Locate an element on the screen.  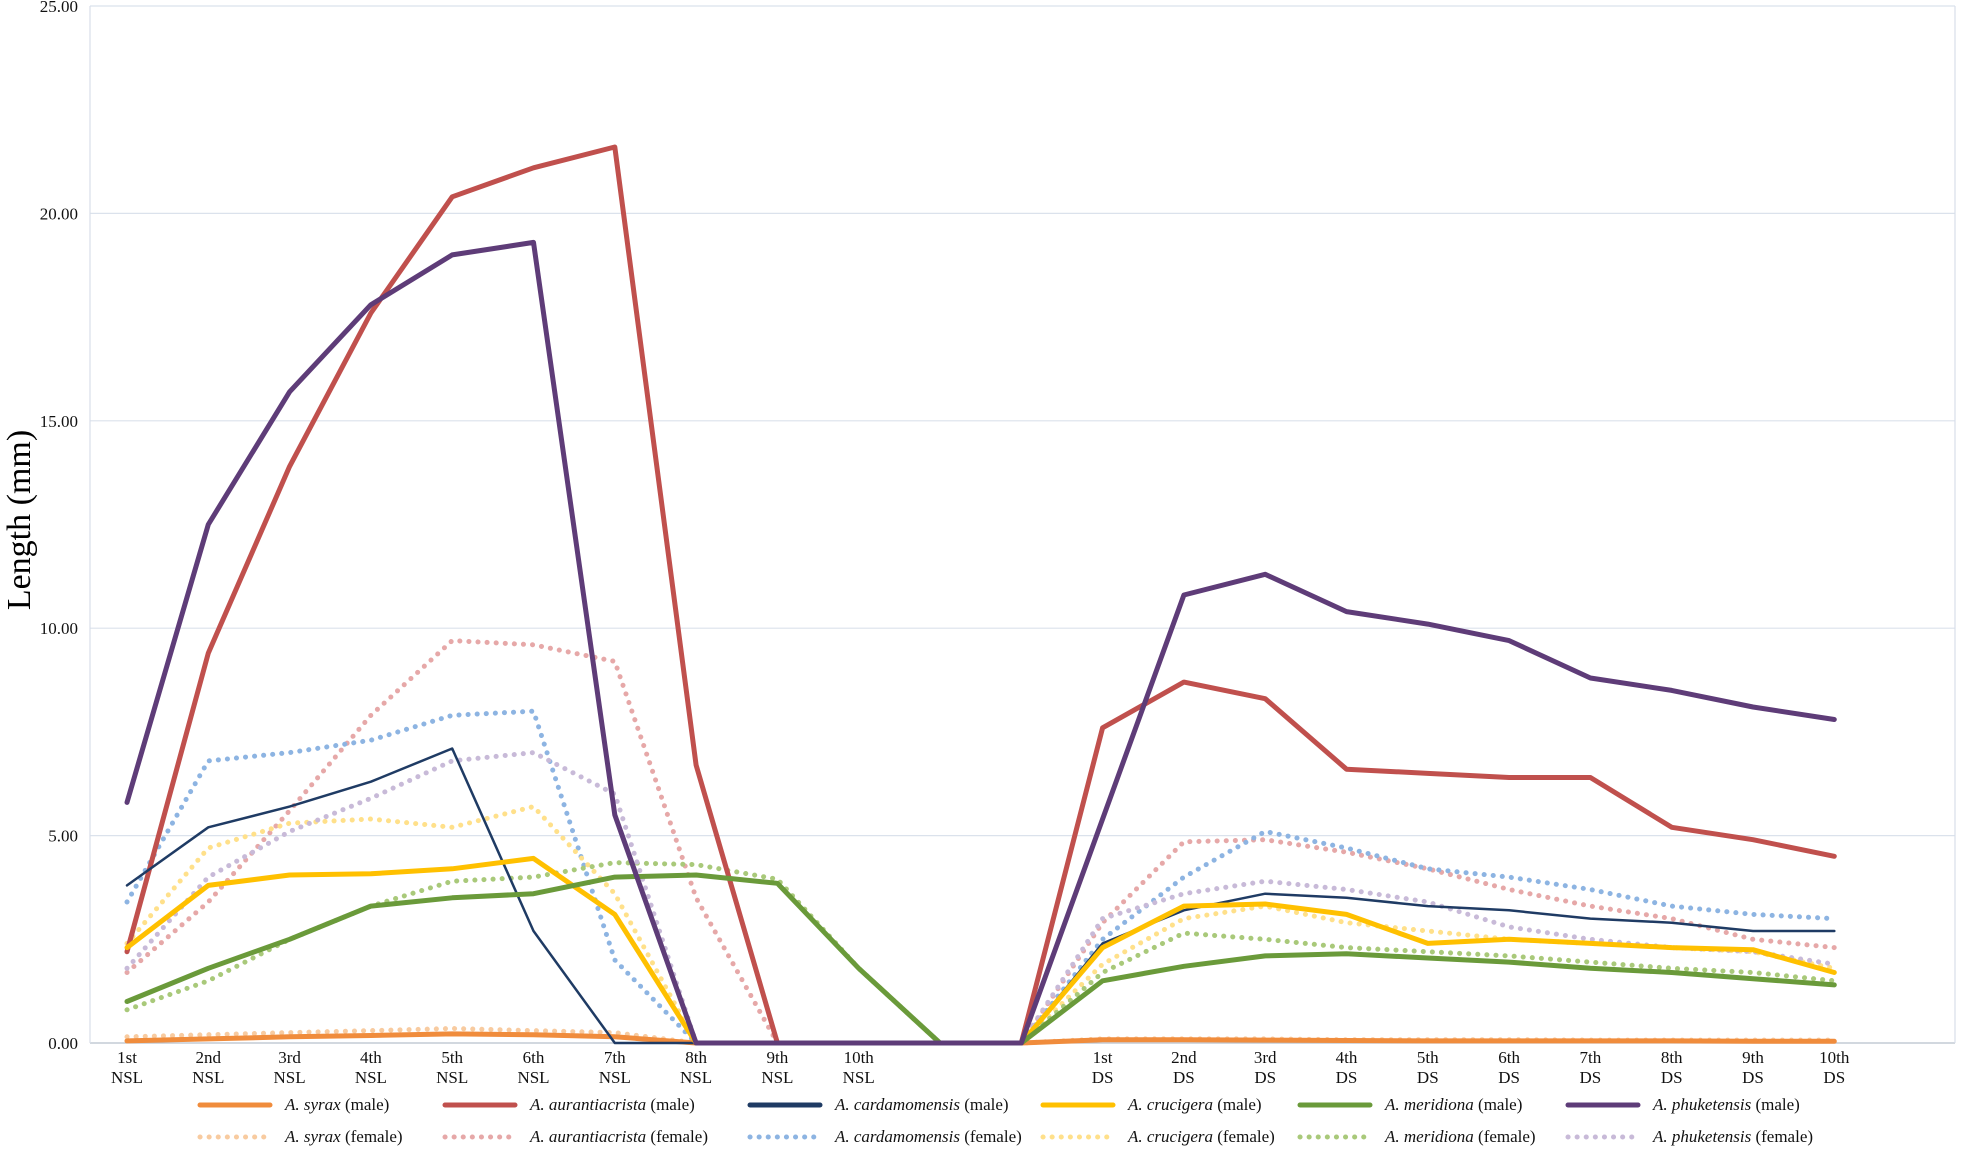
legend-label: A. crucigera (female) is located at coordinates (1201, 1136).